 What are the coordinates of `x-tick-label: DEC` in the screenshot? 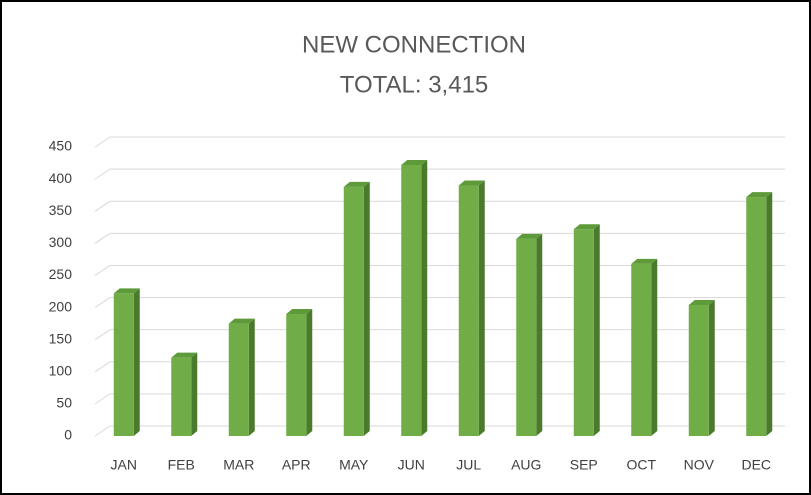 It's located at (756, 465).